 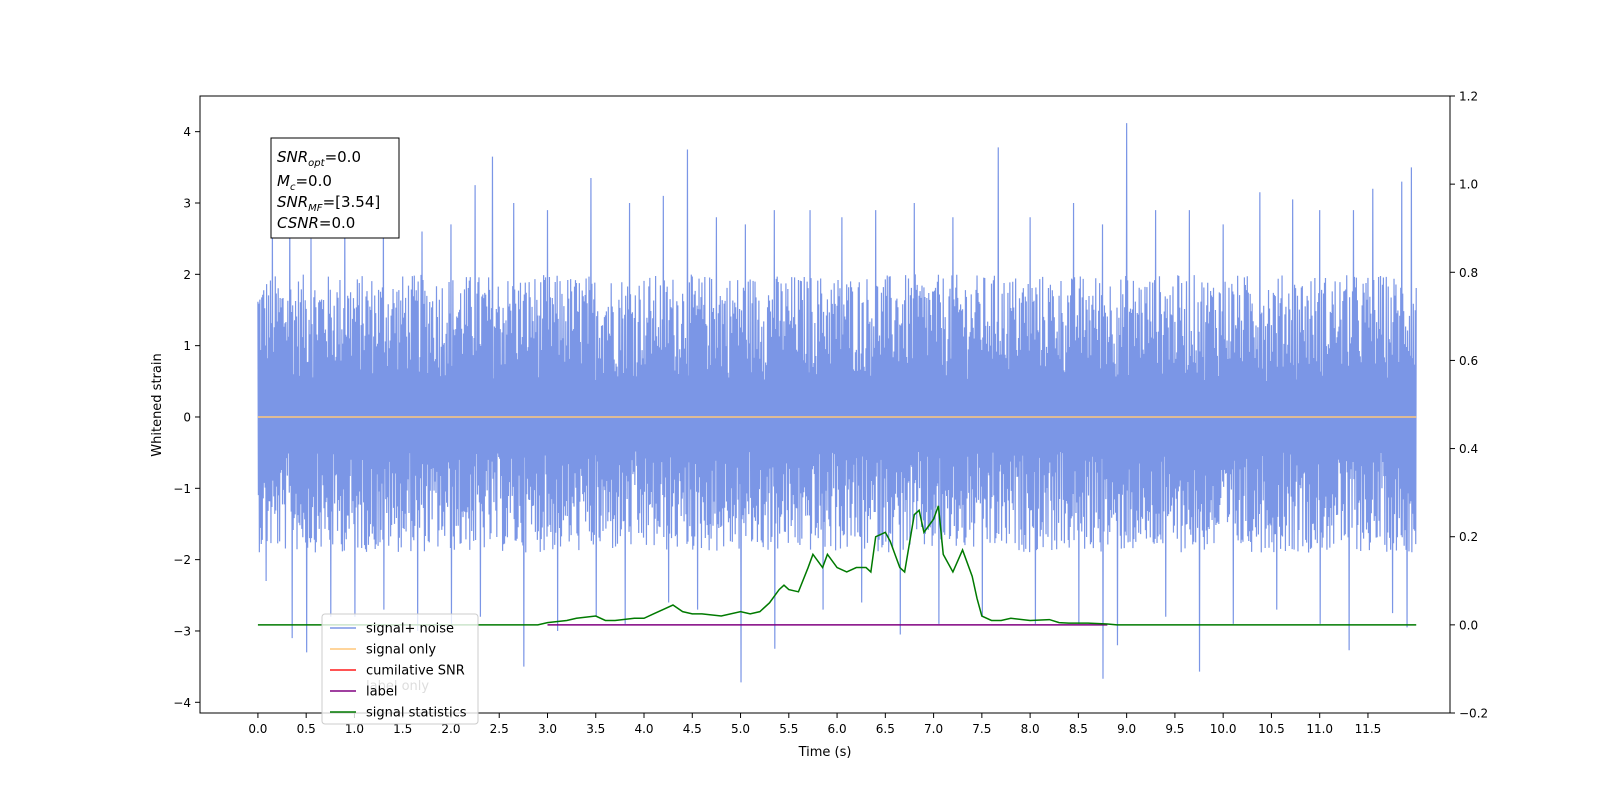 I want to click on y-left-tick-label: 3, so click(x=187, y=203).